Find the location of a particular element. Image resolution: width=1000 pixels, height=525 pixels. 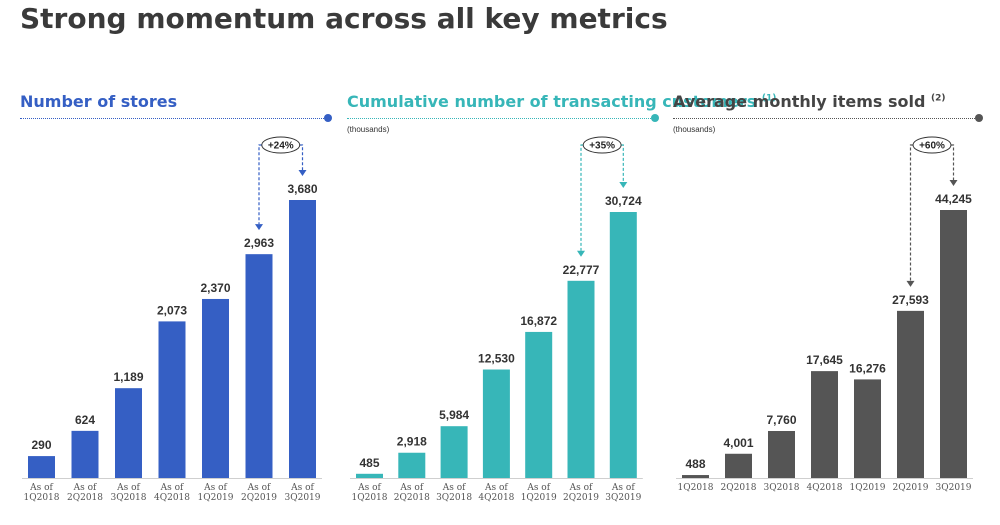

items-growth-badge is located at coordinates (932, 145).